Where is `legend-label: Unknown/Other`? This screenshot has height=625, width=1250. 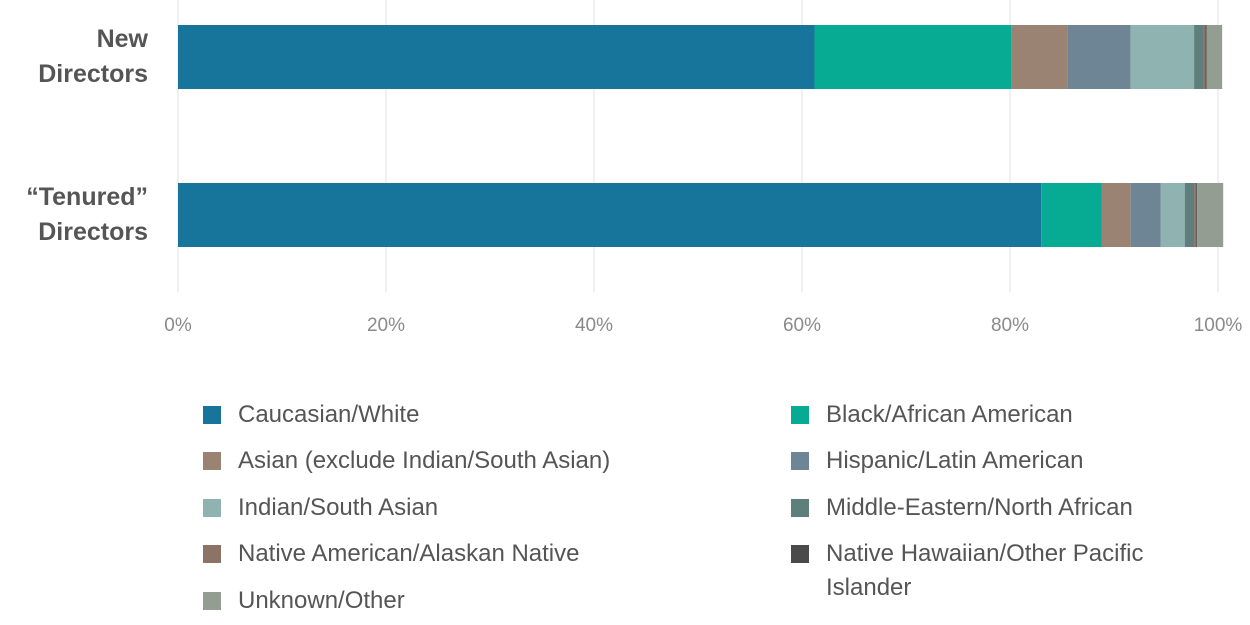 legend-label: Unknown/Other is located at coordinates (321, 600).